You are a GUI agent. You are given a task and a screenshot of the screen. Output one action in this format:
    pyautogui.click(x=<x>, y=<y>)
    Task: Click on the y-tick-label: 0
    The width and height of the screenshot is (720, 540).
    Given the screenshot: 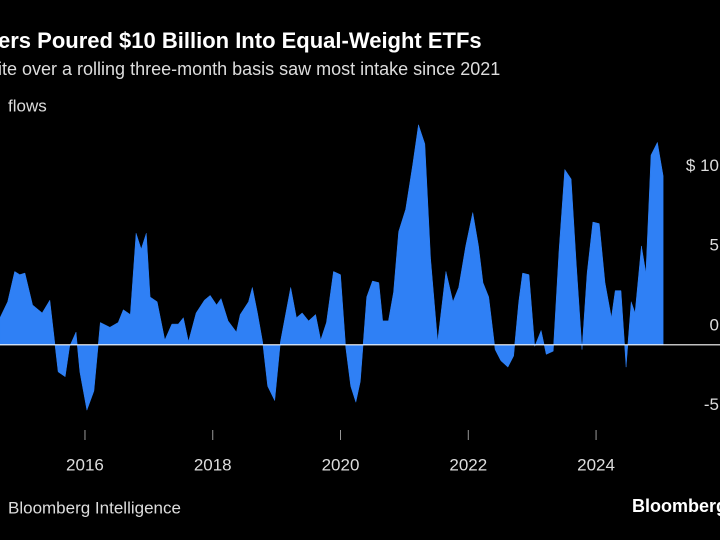 What is the action you would take?
    pyautogui.click(x=714, y=324)
    